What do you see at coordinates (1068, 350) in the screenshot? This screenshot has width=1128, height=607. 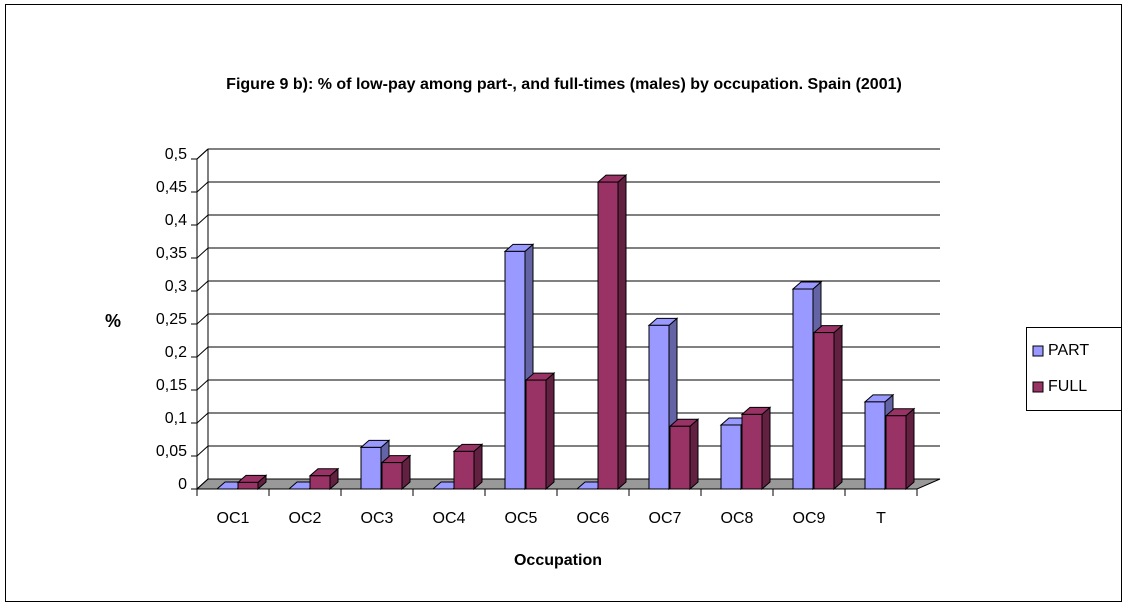 I see `legend-label: PART` at bounding box center [1068, 350].